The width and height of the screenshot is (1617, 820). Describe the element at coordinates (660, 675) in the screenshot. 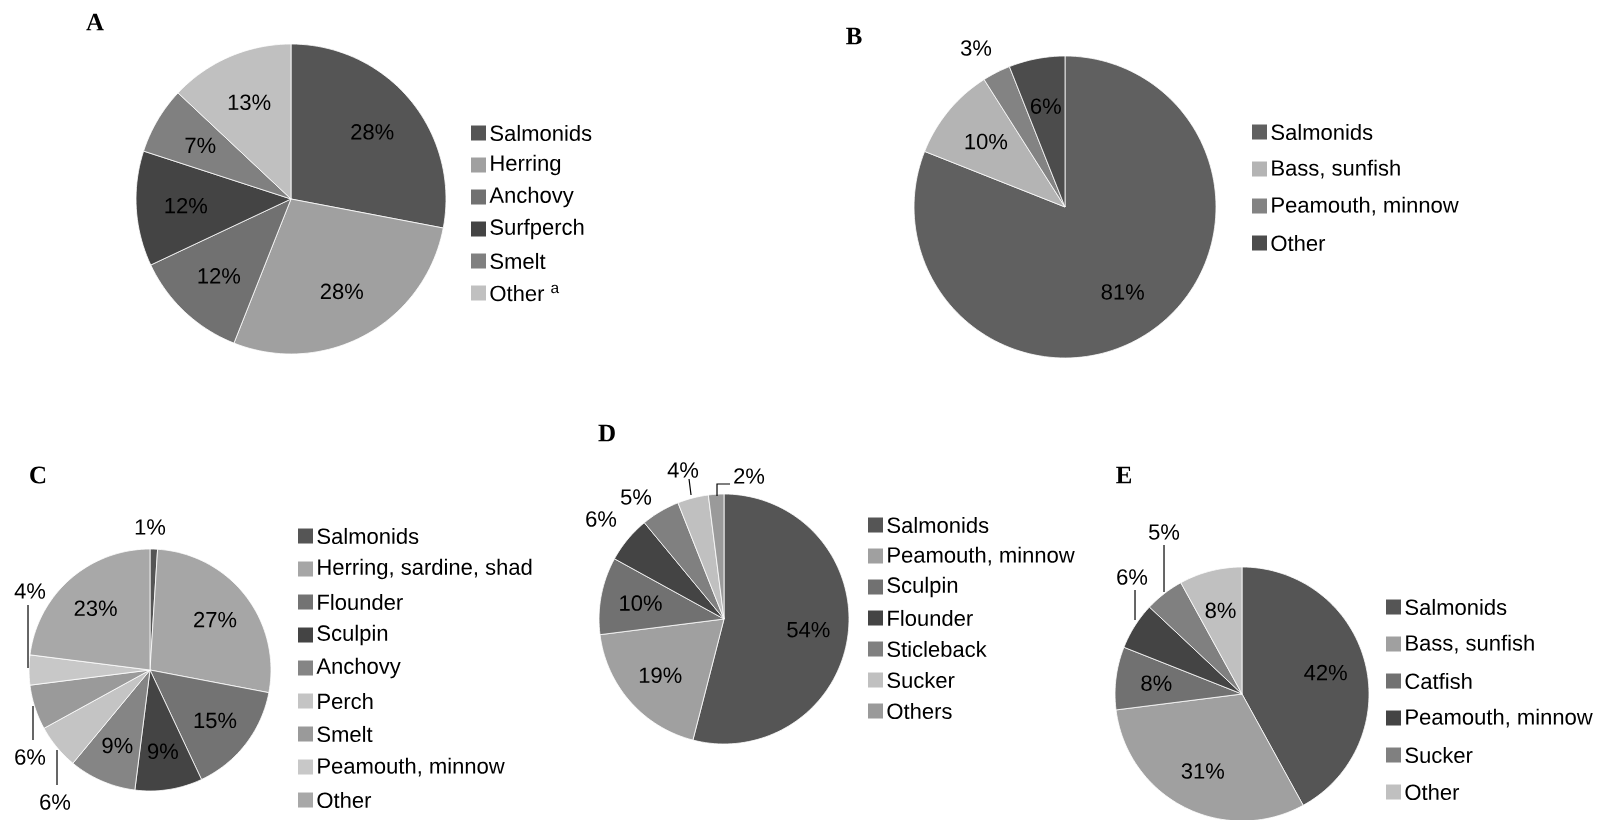

I see `data-label: 19%` at that location.